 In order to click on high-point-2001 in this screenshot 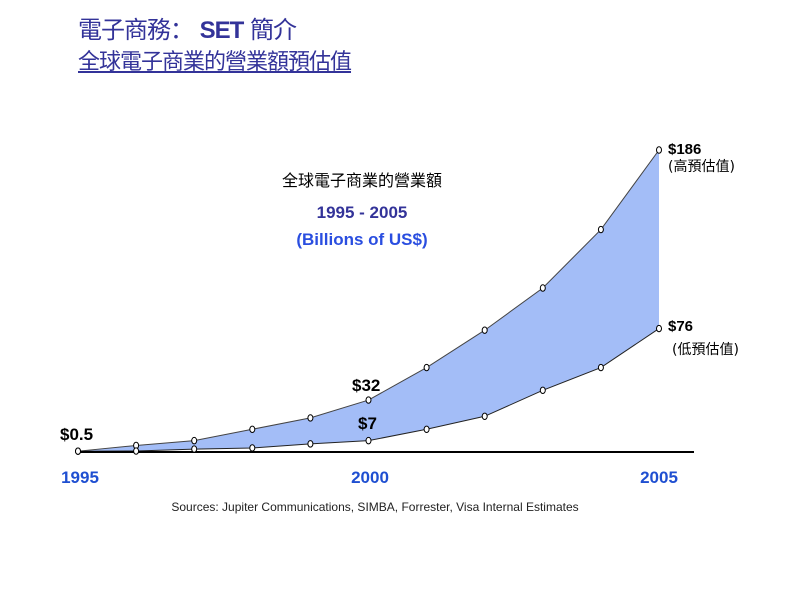, I will do `click(426, 367)`.